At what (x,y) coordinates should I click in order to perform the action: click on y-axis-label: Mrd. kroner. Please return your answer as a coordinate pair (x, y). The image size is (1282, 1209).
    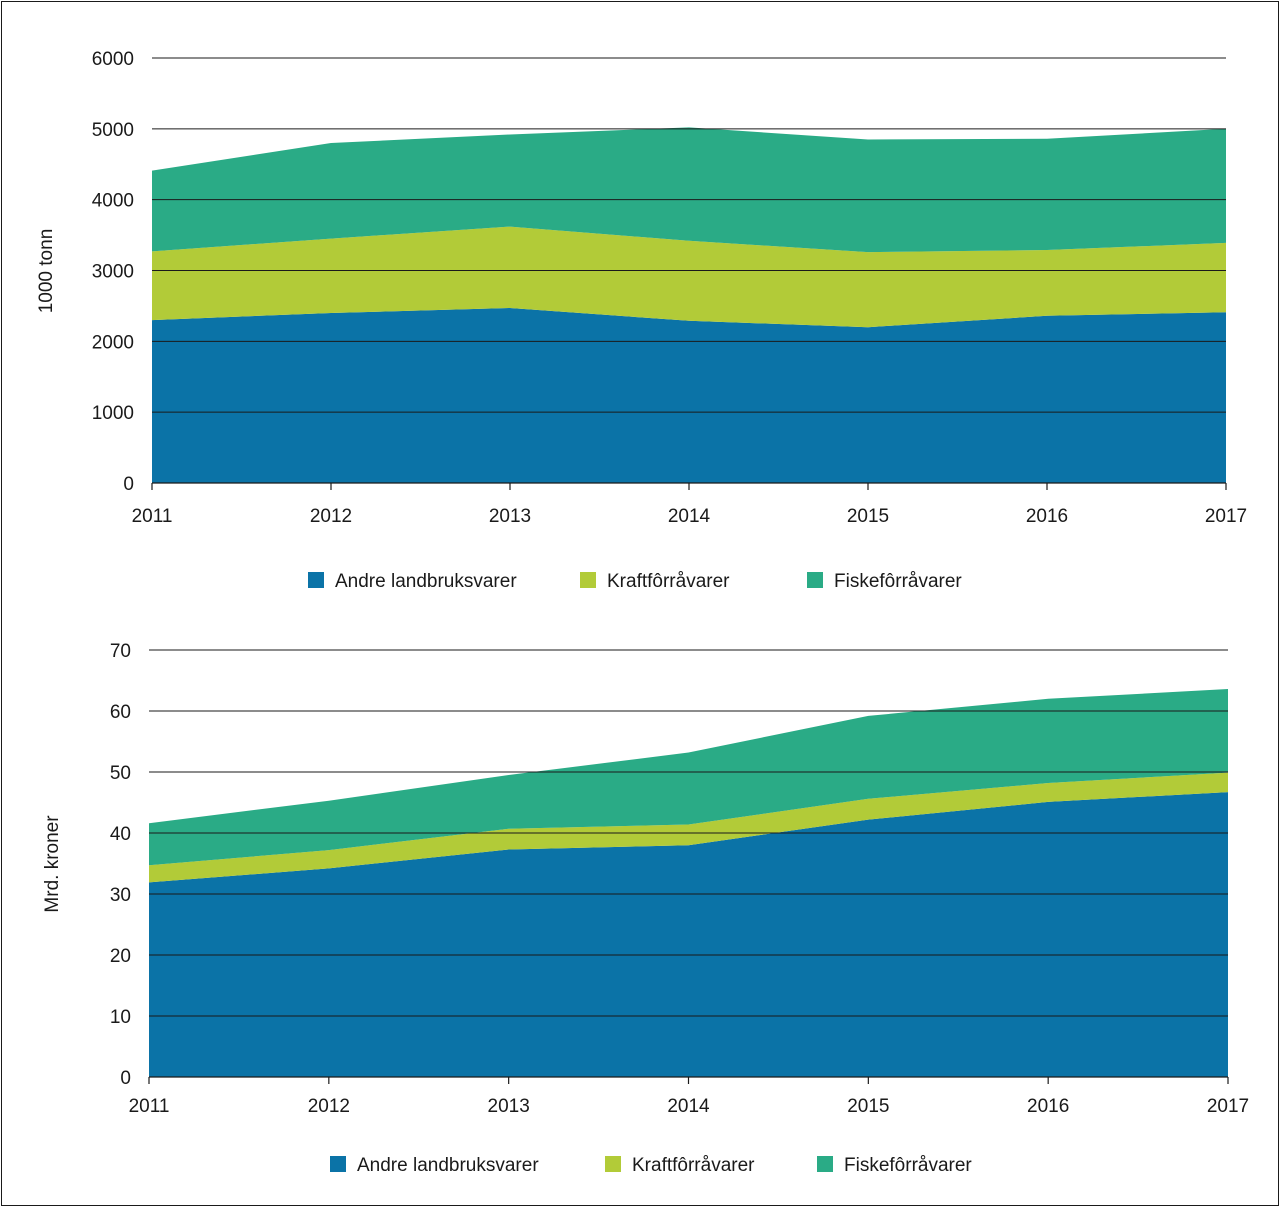
    Looking at the image, I should click on (52, 864).